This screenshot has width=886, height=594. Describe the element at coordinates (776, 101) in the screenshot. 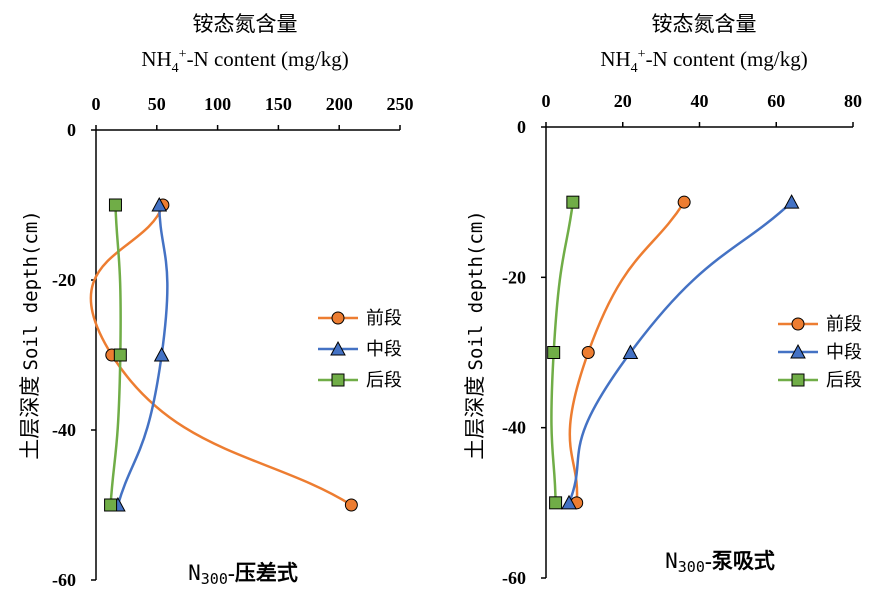

I see `x-tick-label: 60` at that location.